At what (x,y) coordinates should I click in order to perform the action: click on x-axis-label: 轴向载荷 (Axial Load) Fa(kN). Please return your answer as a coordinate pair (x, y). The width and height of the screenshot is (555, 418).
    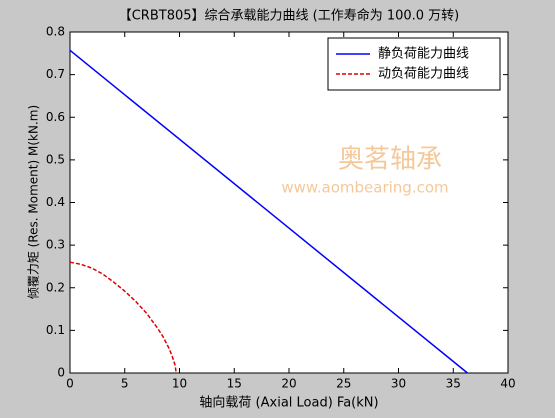
    Looking at the image, I should click on (288, 403).